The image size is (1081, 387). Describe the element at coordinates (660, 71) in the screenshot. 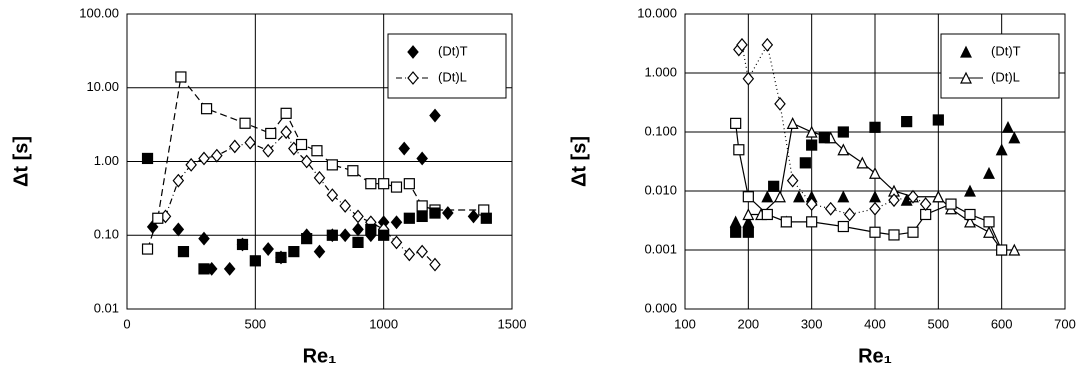

I see `y-tick-label: 1.000` at that location.